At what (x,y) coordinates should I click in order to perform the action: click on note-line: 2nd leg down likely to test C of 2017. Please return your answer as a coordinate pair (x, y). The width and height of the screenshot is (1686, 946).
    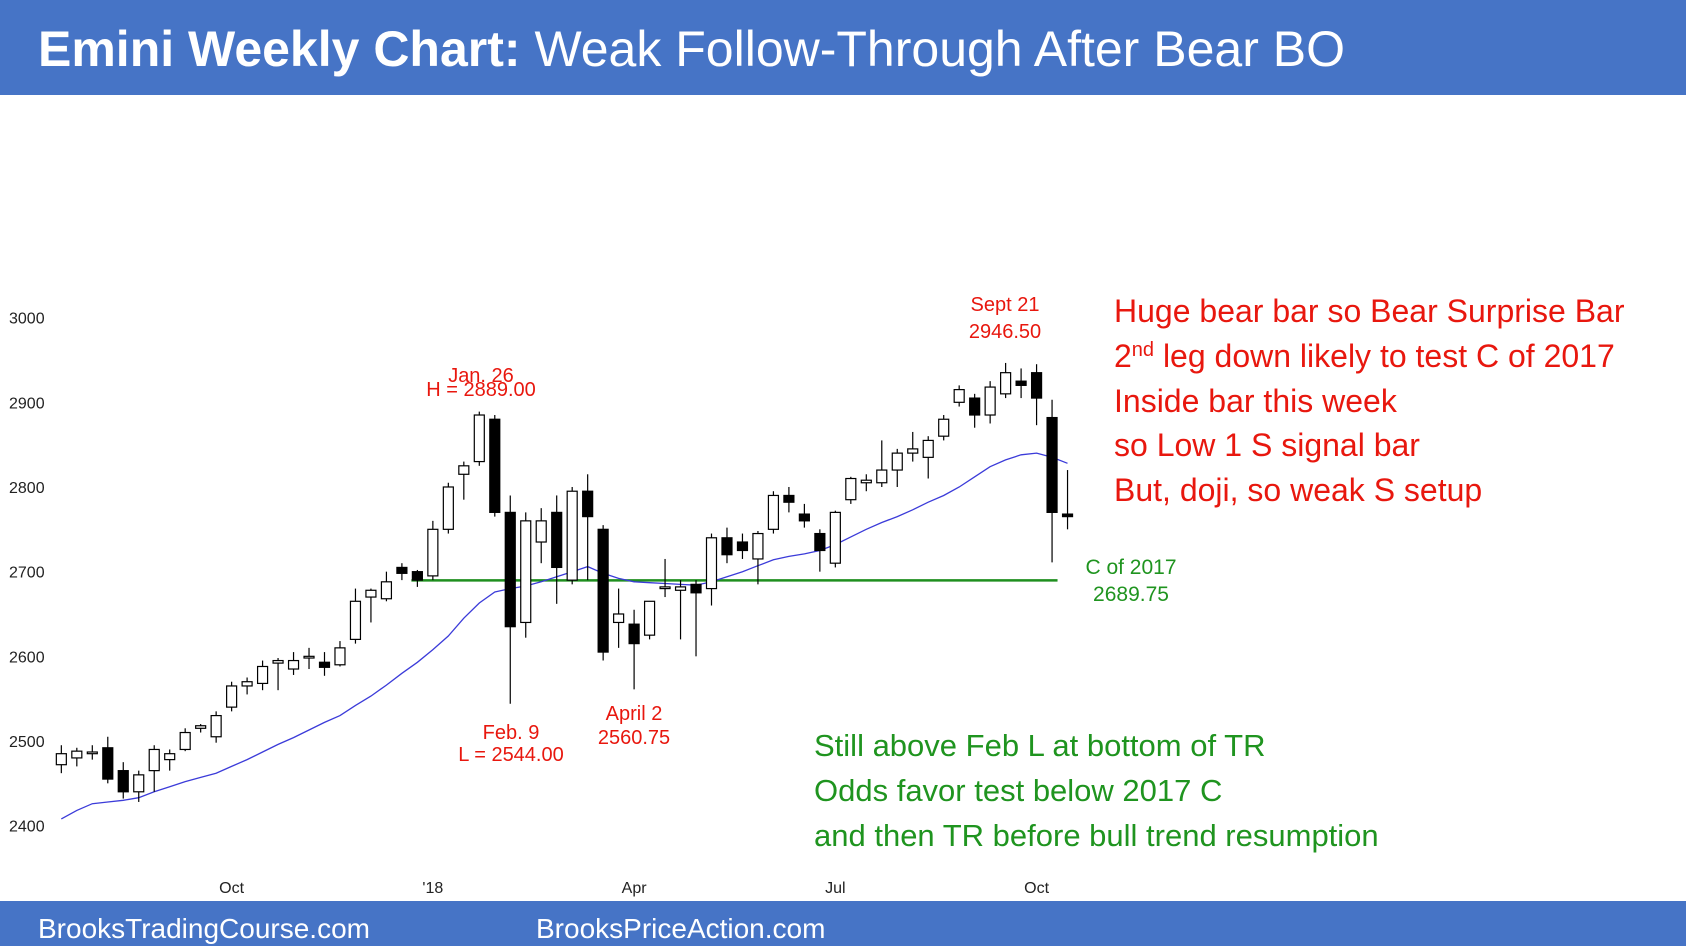
    Looking at the image, I should click on (1364, 356).